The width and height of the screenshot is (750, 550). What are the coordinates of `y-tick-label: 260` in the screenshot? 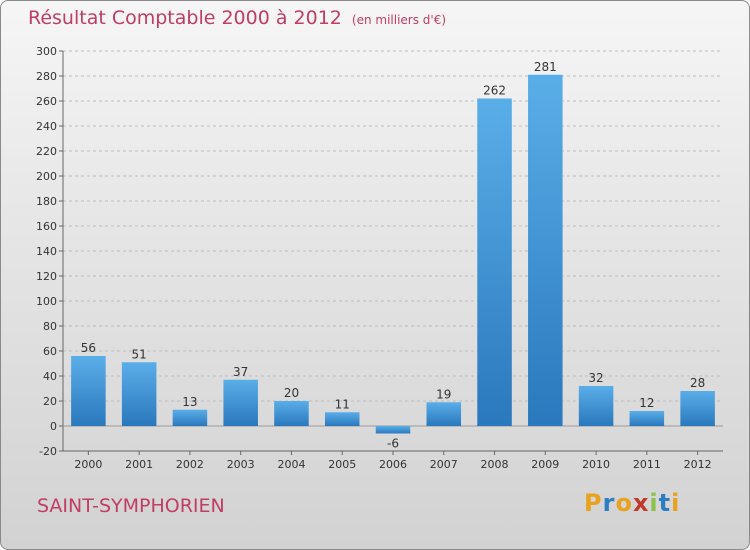 It's located at (46, 101).